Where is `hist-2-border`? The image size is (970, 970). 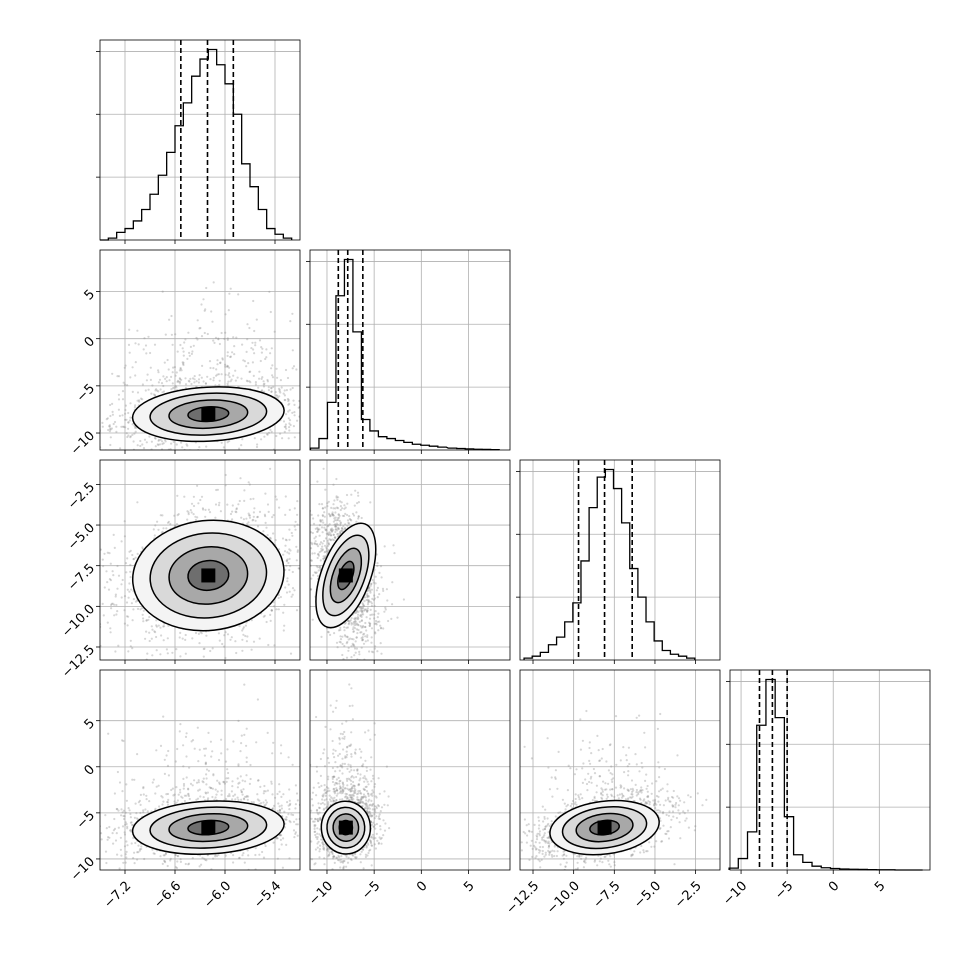
hist-2-border is located at coordinates (620, 560).